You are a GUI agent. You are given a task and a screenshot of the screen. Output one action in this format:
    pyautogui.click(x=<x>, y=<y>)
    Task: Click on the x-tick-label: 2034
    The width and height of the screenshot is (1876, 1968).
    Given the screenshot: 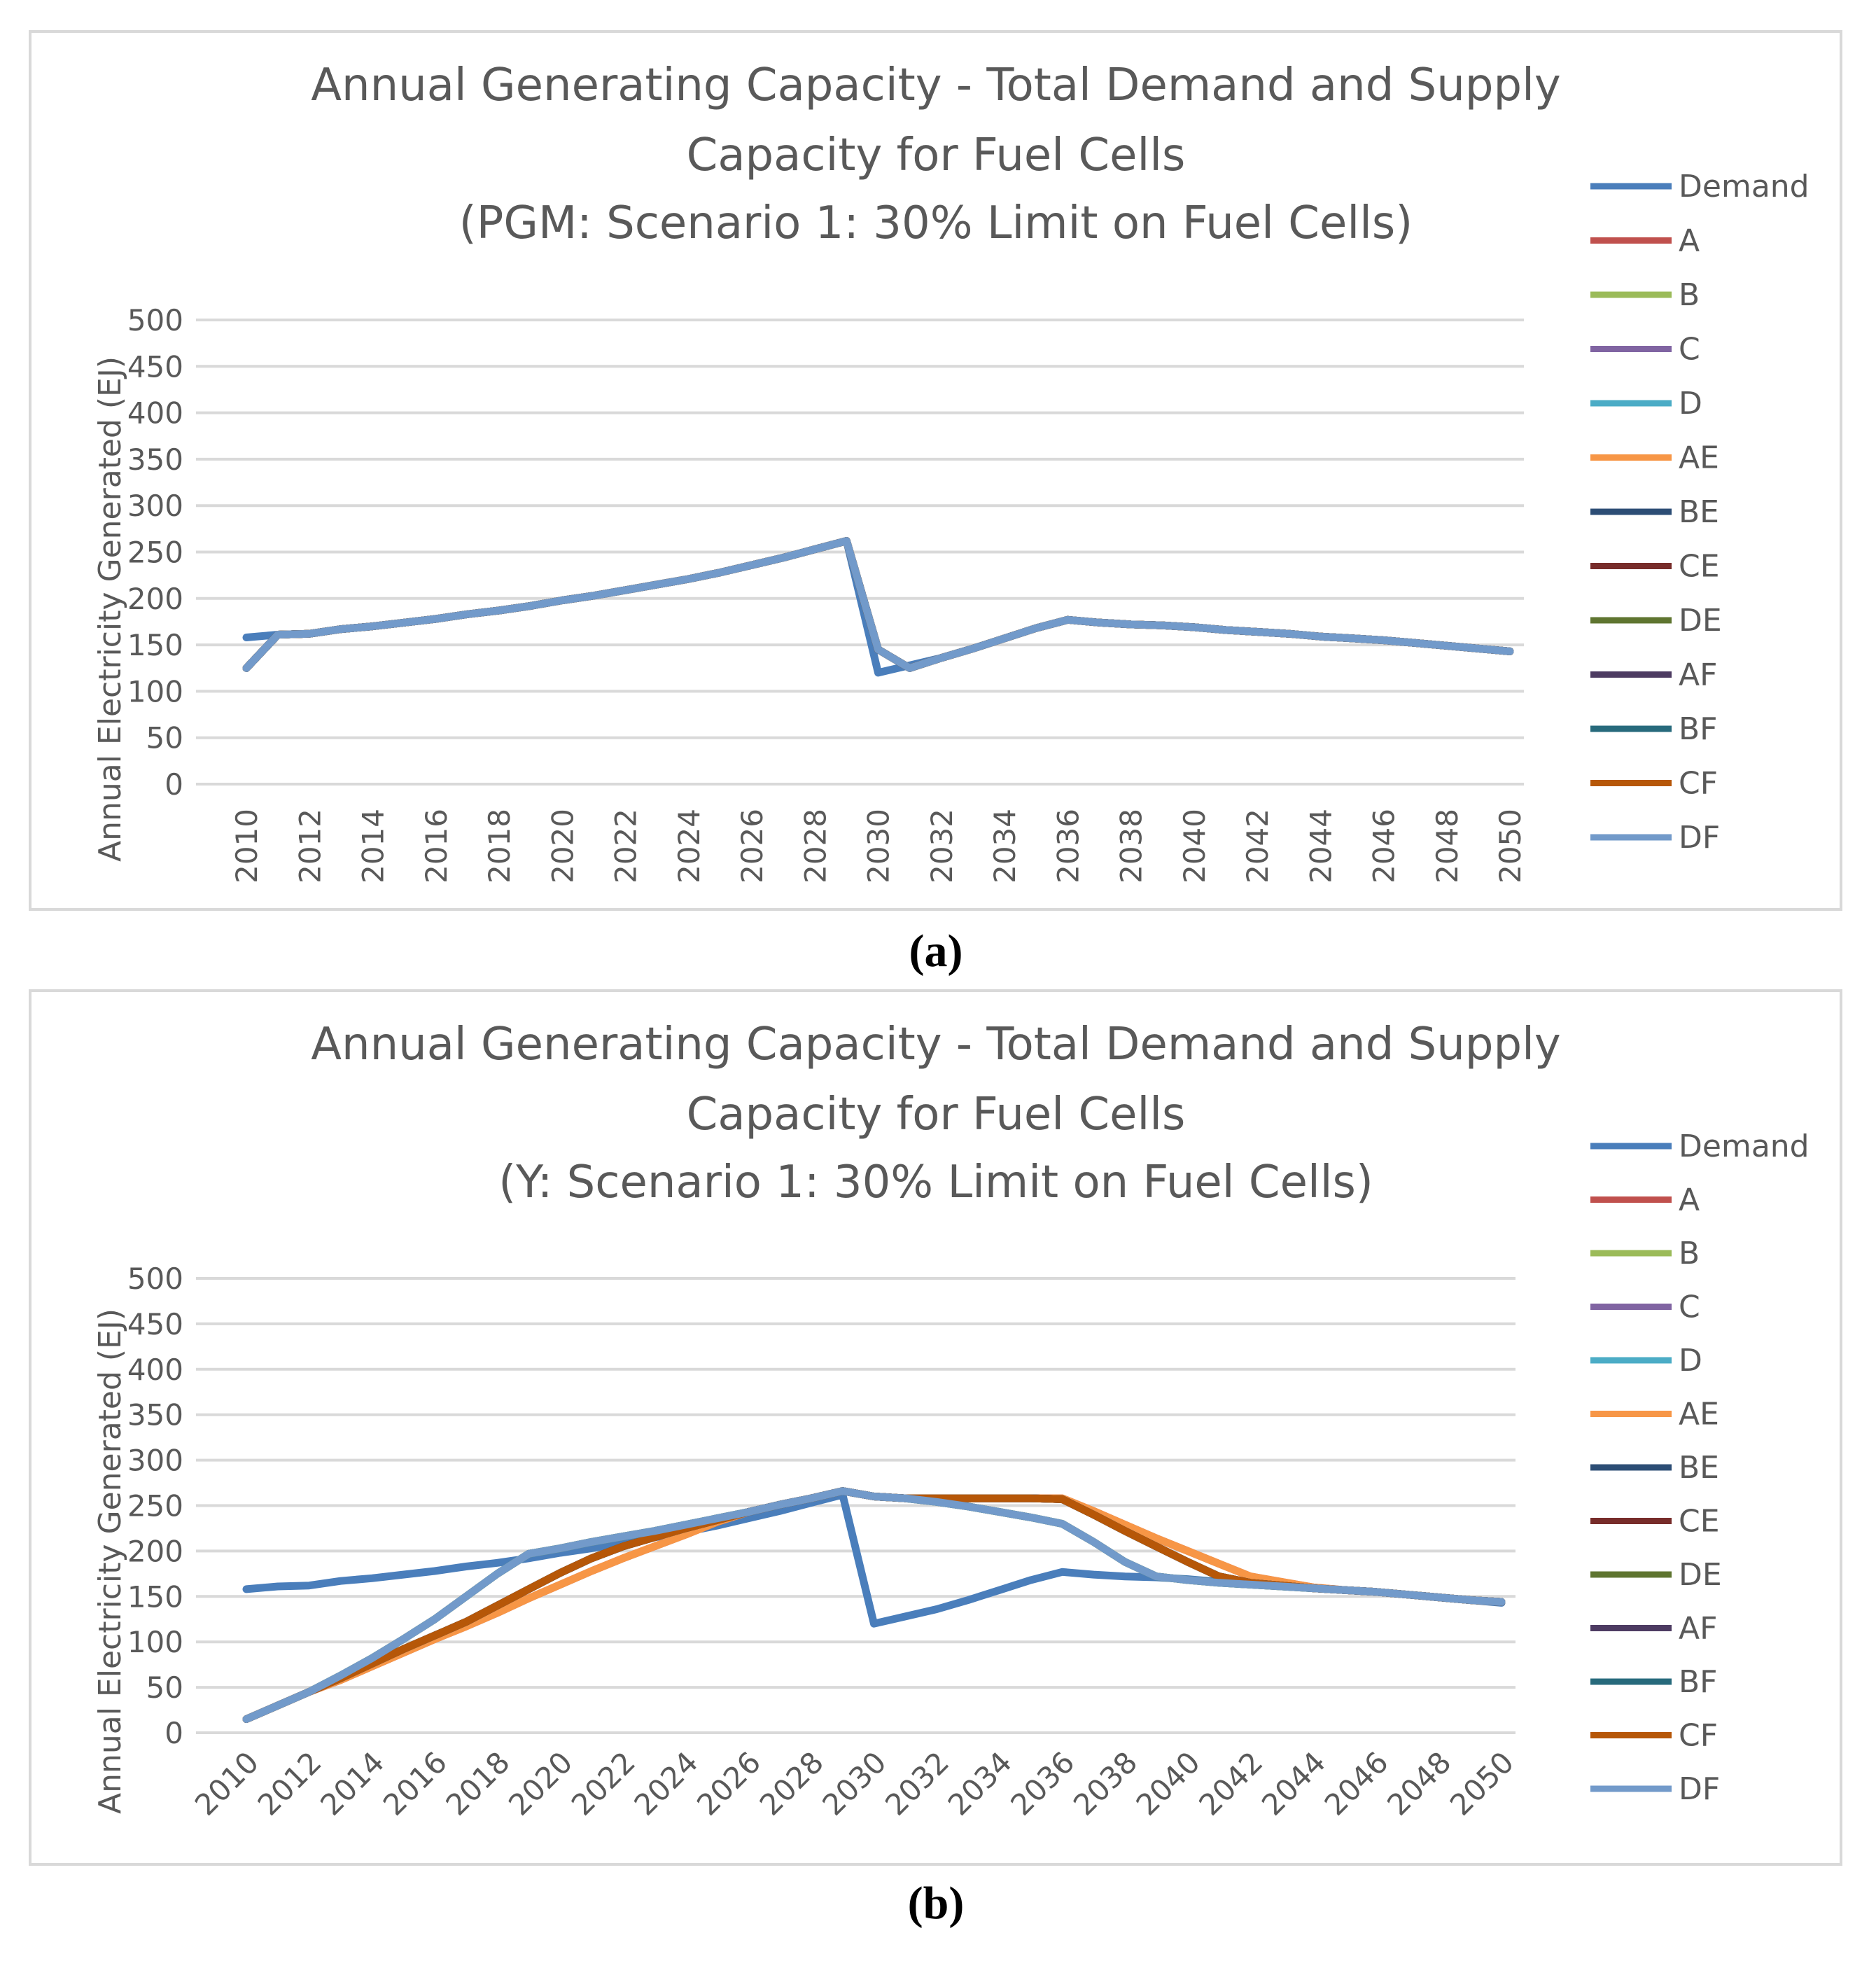 What is the action you would take?
    pyautogui.click(x=1005, y=847)
    